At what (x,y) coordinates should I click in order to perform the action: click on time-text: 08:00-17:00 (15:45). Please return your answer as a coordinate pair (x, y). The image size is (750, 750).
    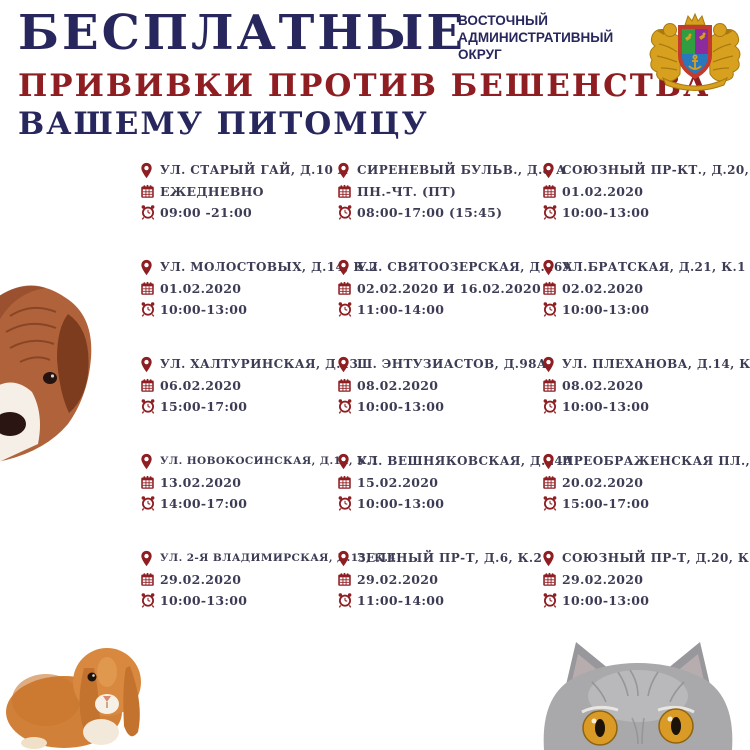
    Looking at the image, I should click on (430, 212).